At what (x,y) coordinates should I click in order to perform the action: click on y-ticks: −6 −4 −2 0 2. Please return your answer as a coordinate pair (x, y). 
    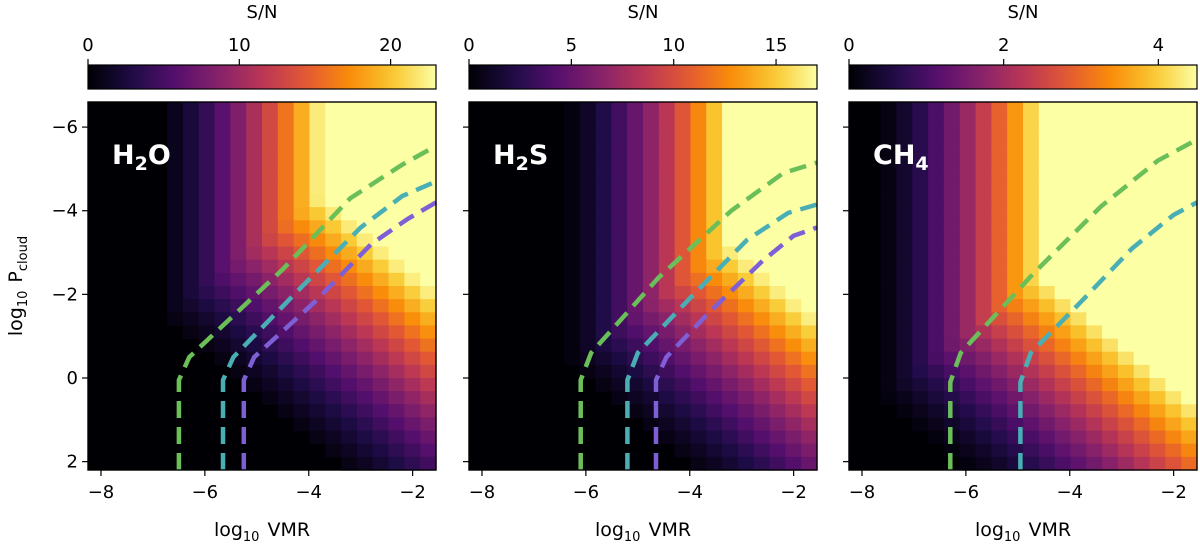
    Looking at the image, I should click on (69, 295).